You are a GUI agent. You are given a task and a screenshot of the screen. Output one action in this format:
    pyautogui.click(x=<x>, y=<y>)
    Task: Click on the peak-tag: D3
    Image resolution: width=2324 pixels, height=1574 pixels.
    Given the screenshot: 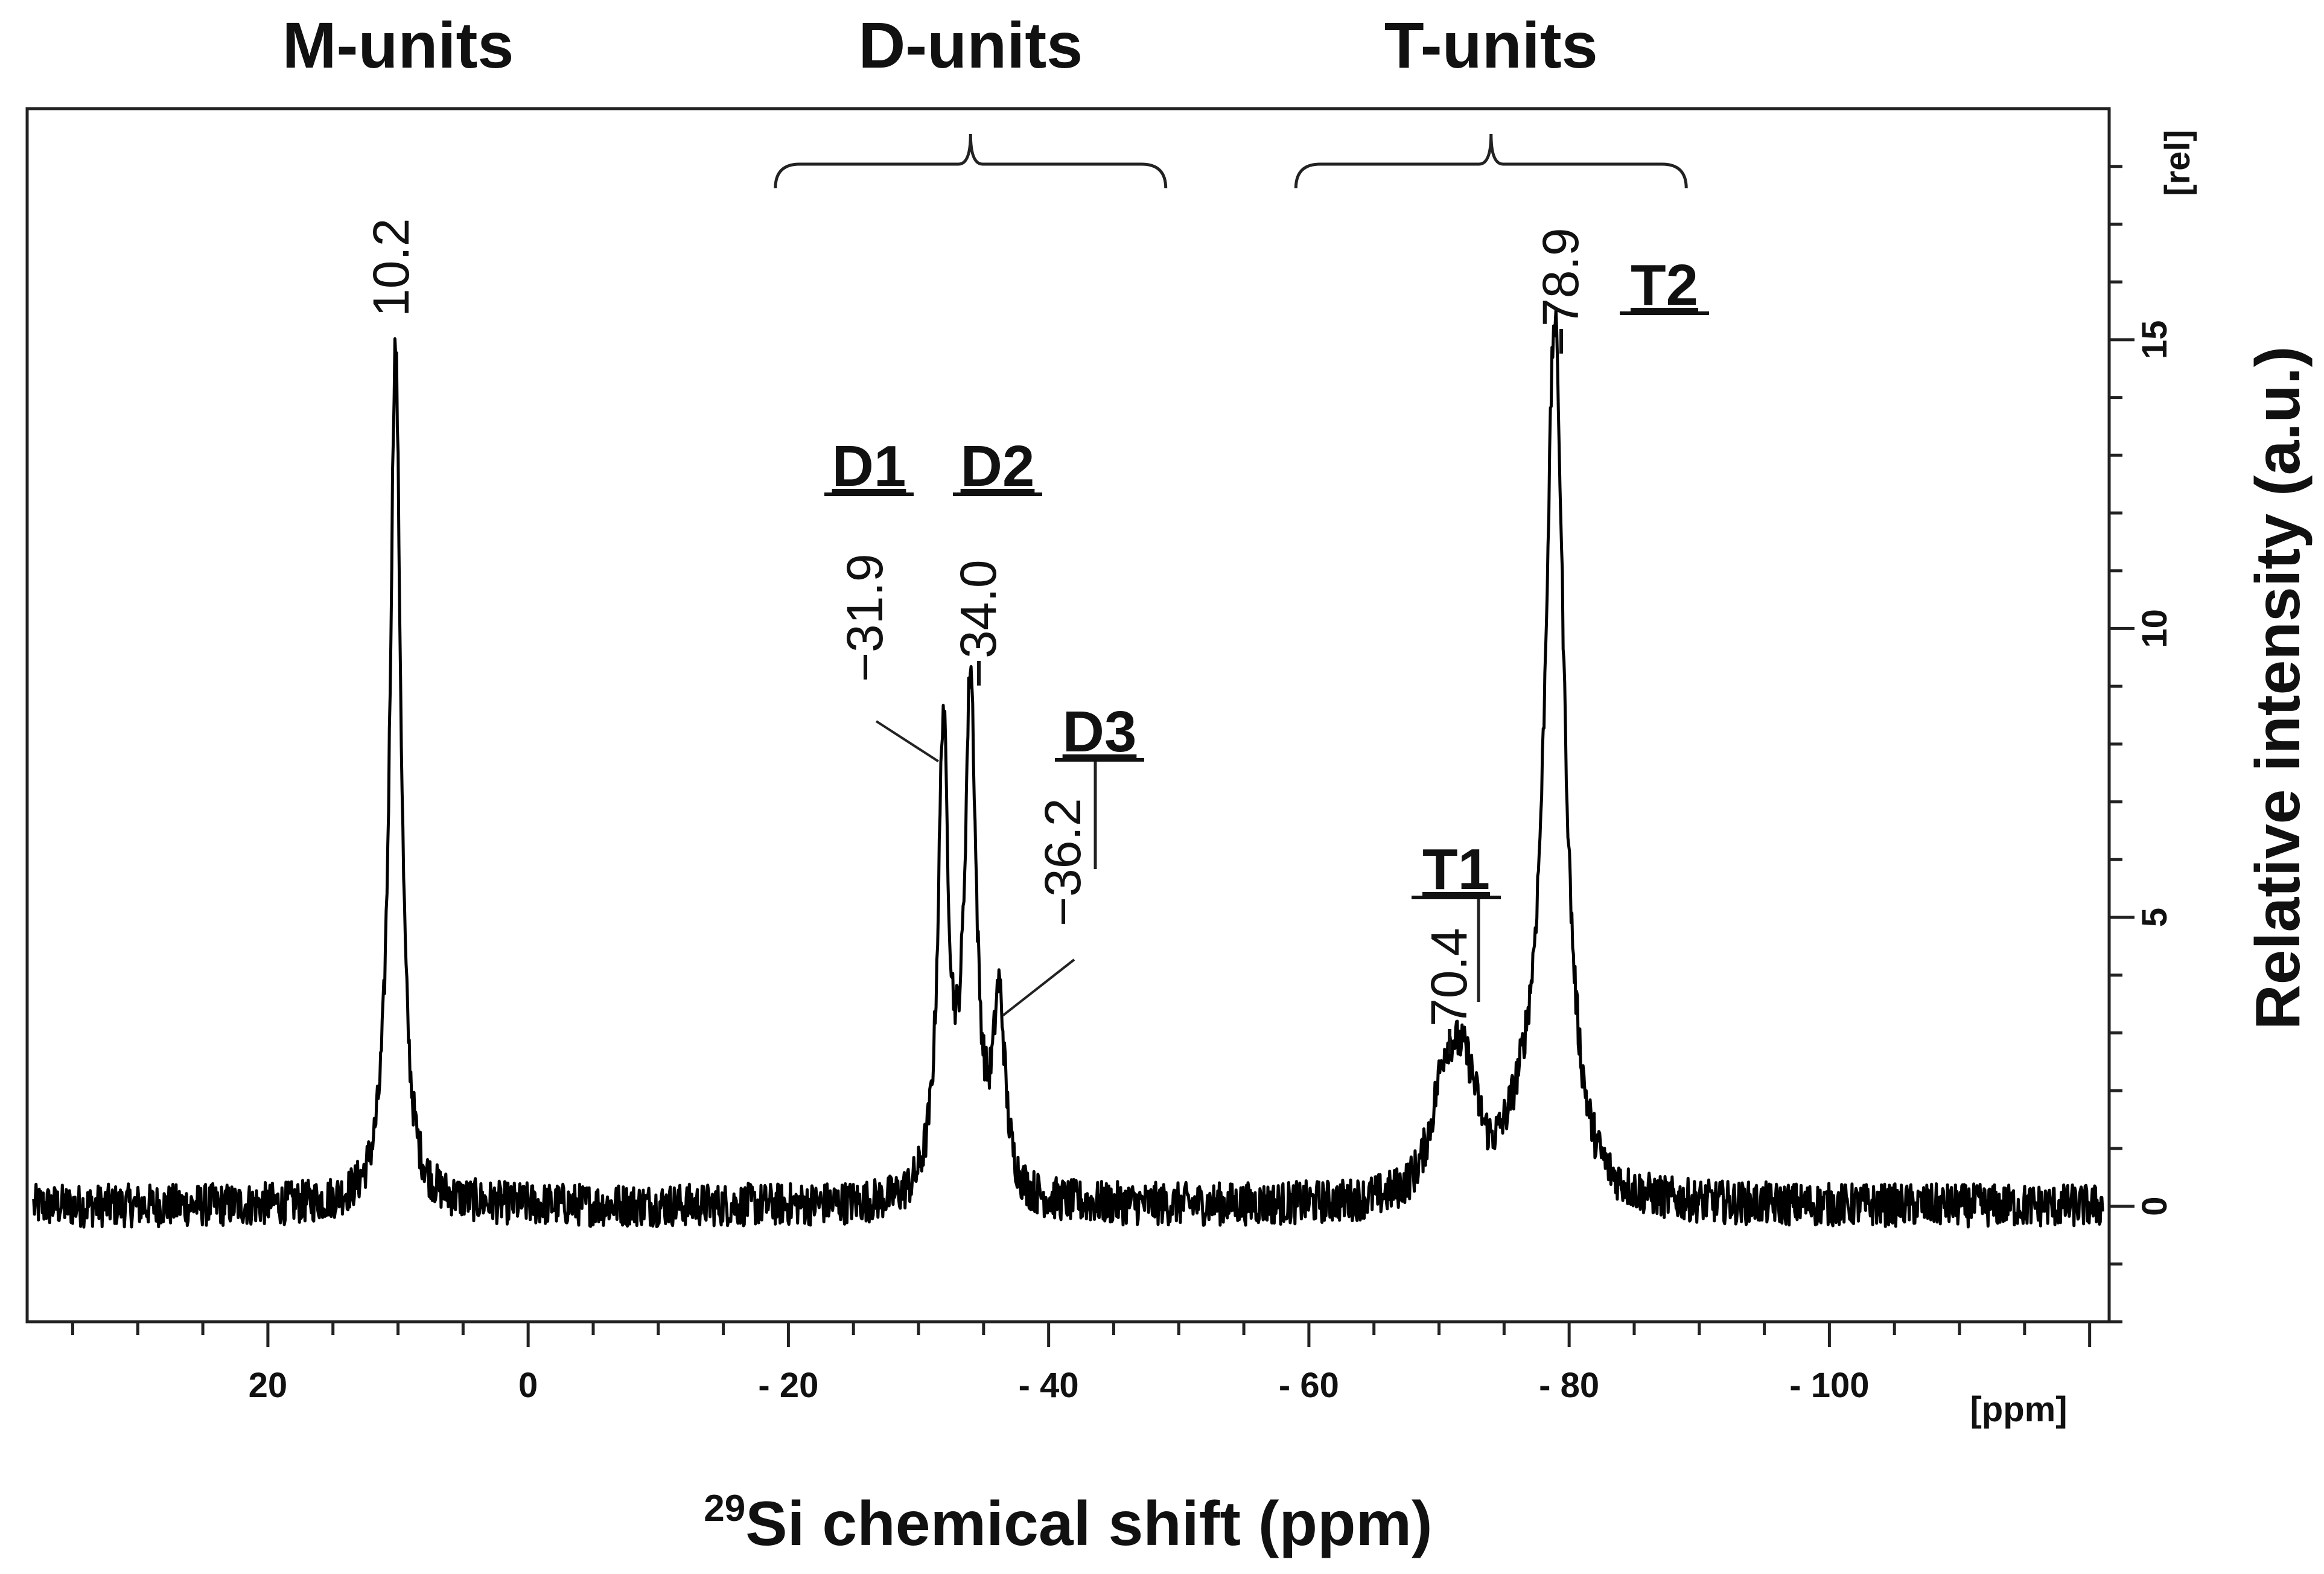 What is the action you would take?
    pyautogui.click(x=1100, y=732)
    